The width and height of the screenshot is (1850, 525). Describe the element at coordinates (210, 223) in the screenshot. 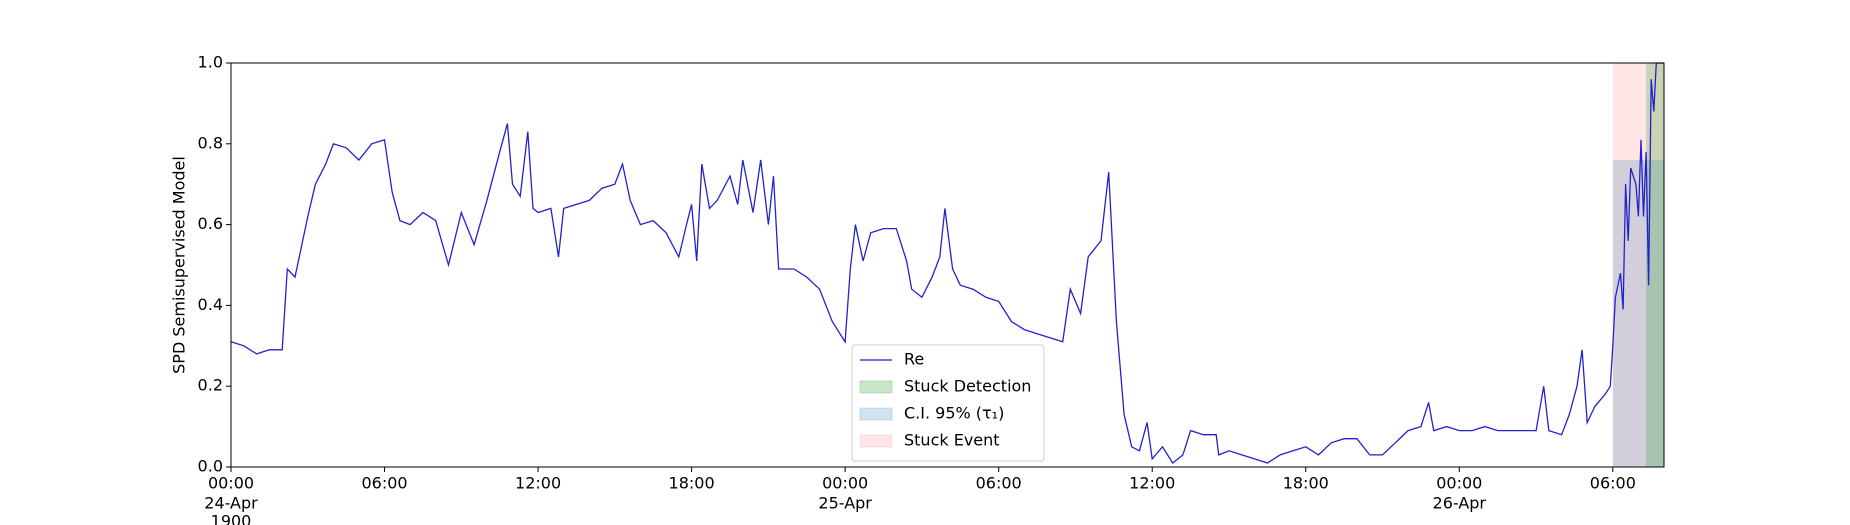

I see `y-tick-label: 0.6` at that location.